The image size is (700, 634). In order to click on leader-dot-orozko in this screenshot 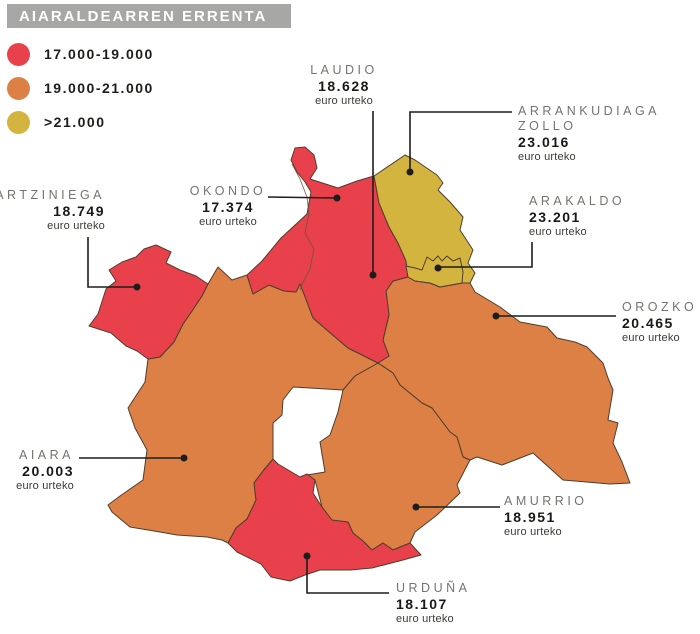, I will do `click(496, 316)`.